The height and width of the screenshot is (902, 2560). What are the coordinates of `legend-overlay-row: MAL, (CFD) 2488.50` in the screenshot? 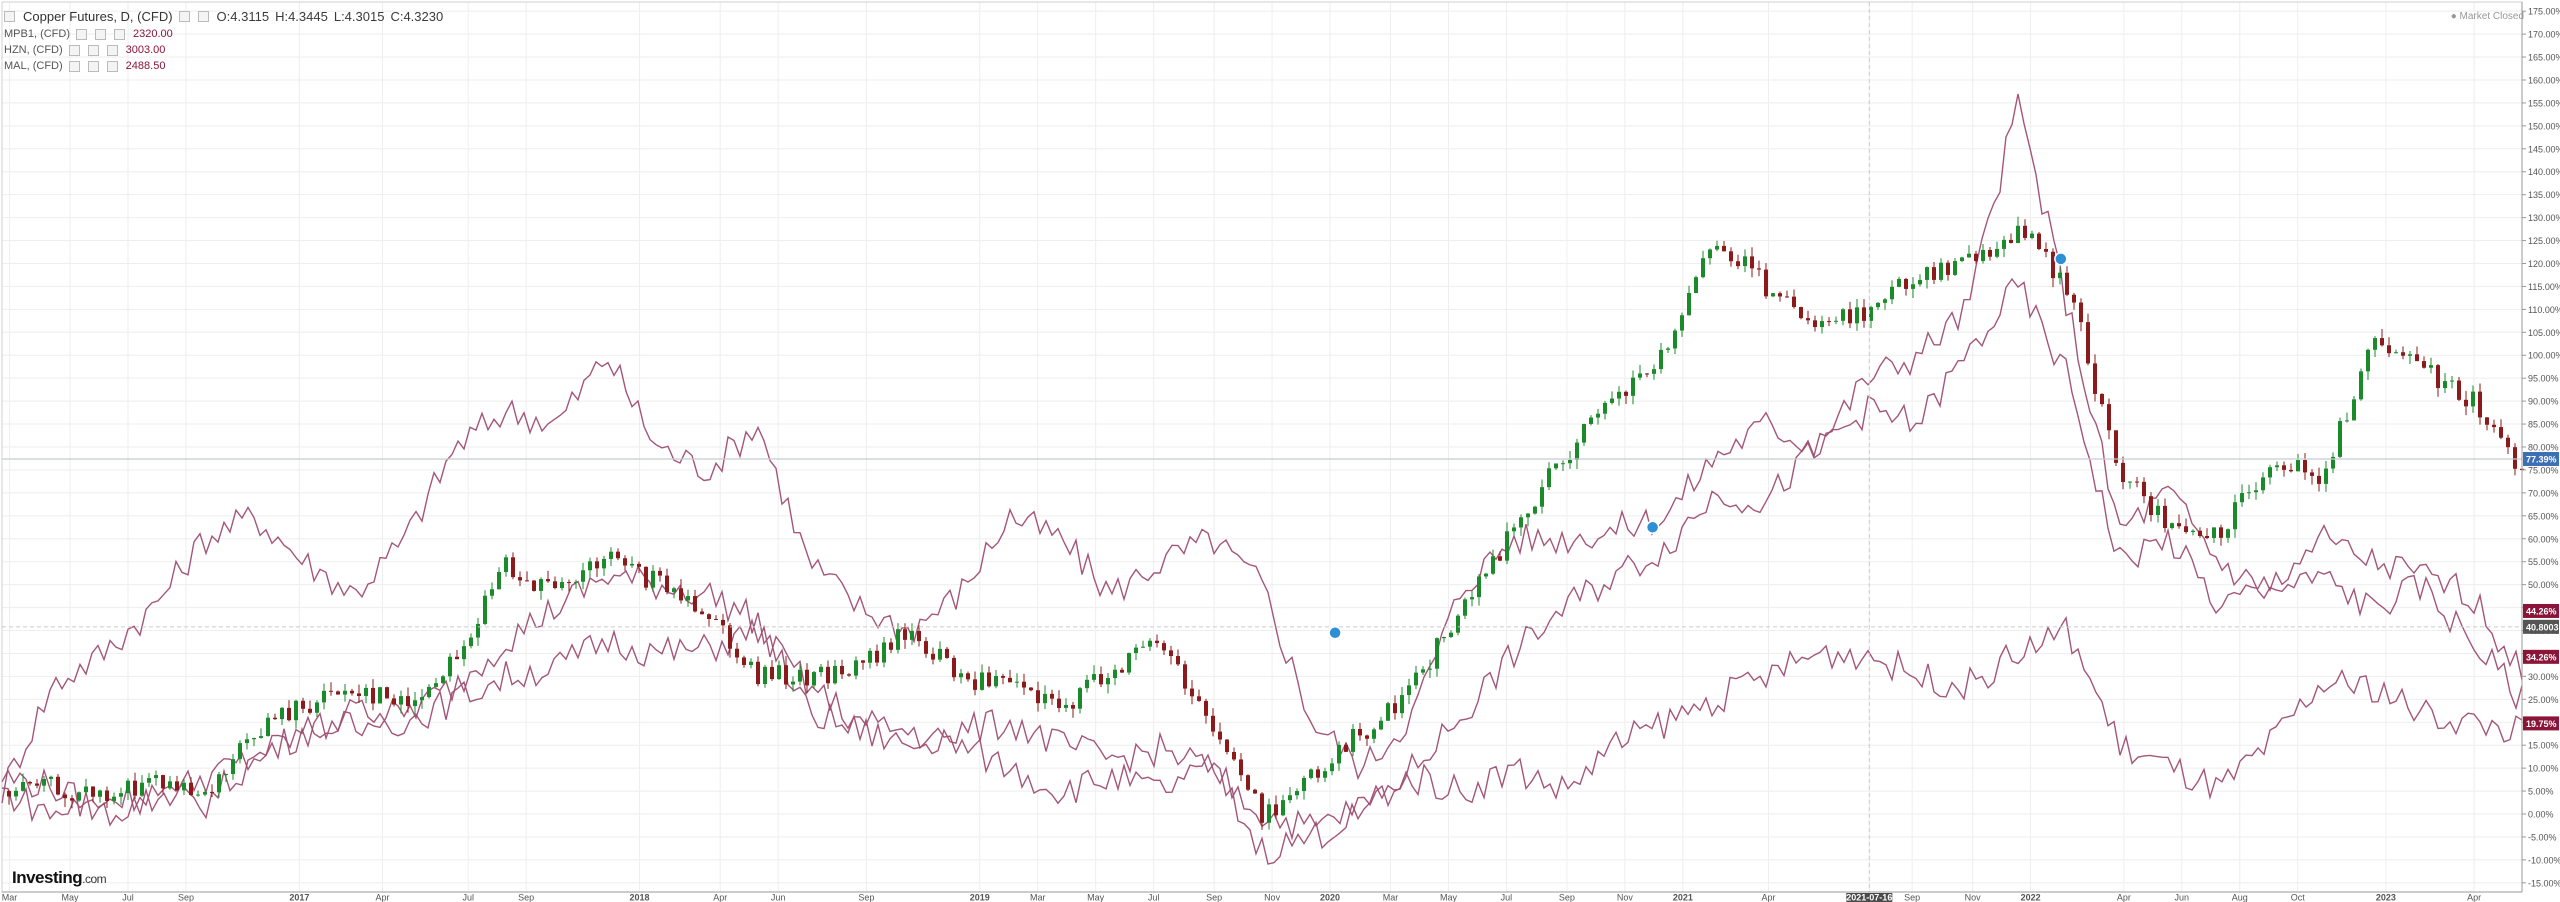 It's located at (223, 66).